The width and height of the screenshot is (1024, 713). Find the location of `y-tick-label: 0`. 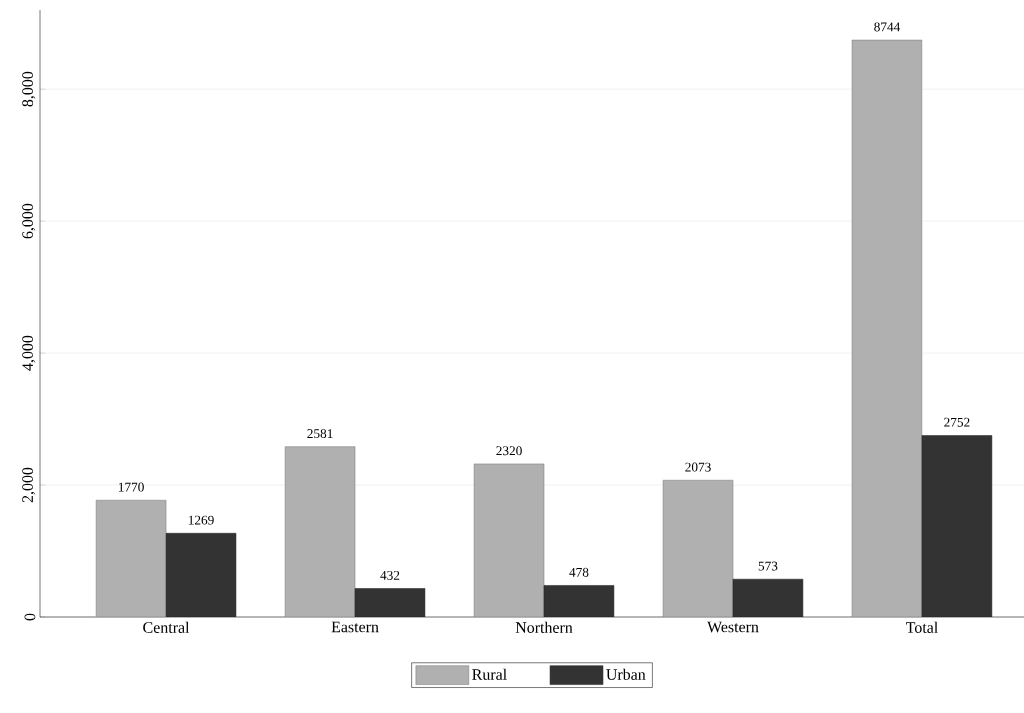

y-tick-label: 0 is located at coordinates (30, 617).